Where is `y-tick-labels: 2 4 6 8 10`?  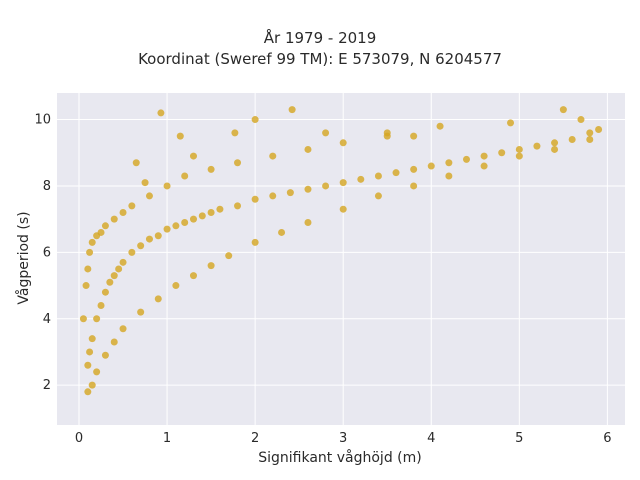 y-tick-labels: 2 4 6 8 10 is located at coordinates (42, 253).